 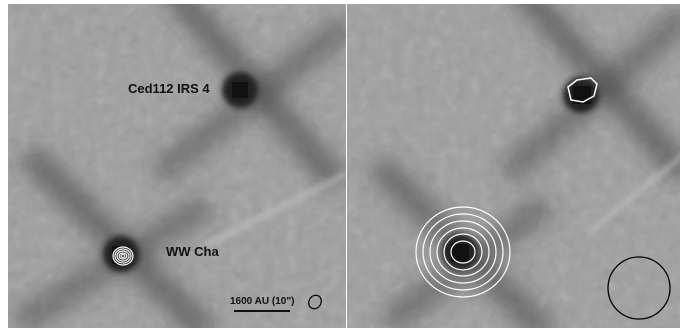 I want to click on source-ww-cha-core, so click(x=460, y=253).